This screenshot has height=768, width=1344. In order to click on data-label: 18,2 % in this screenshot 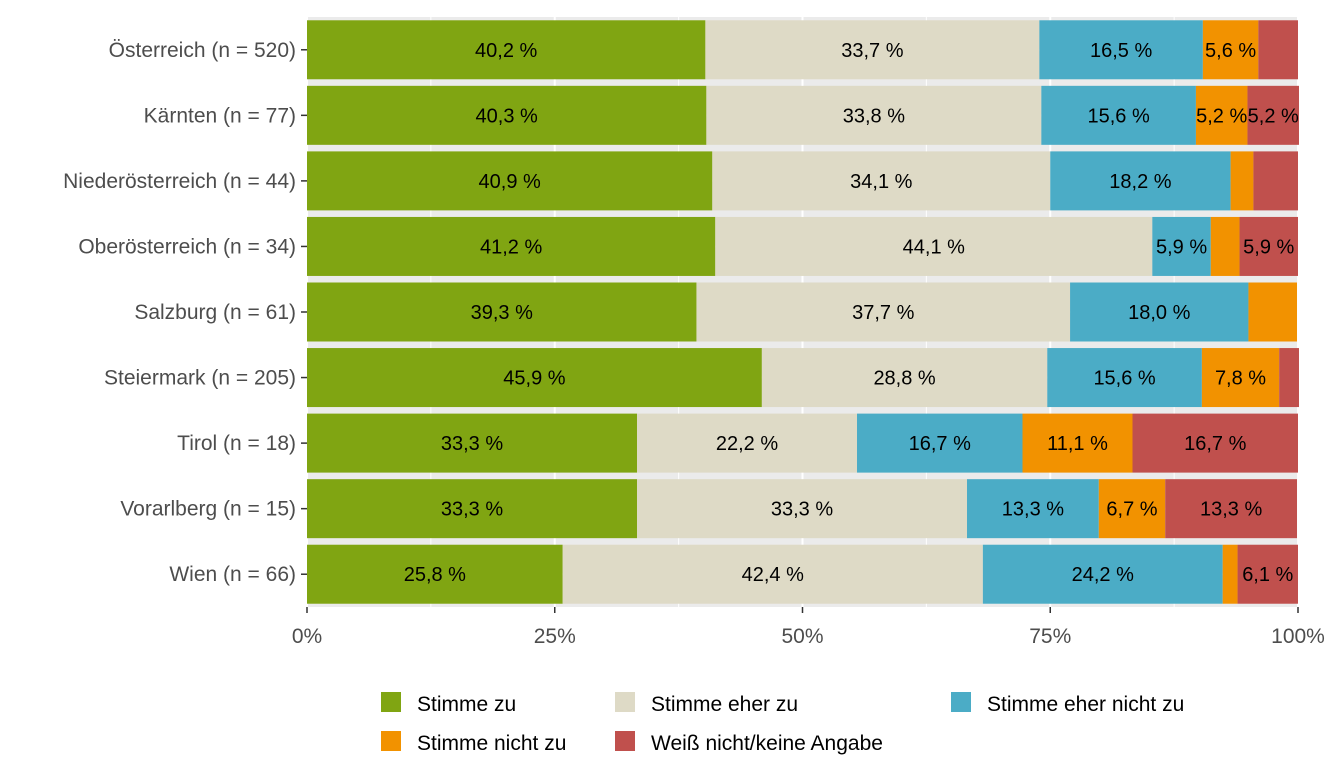, I will do `click(1140, 182)`.